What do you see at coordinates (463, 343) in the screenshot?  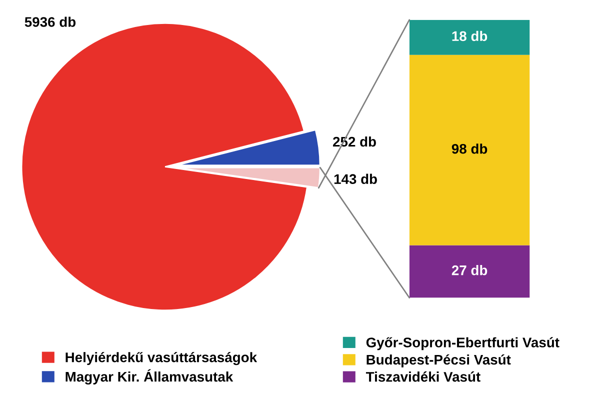 I see `legend-label: Győr-Sopron-Ebertfurti Vasút` at bounding box center [463, 343].